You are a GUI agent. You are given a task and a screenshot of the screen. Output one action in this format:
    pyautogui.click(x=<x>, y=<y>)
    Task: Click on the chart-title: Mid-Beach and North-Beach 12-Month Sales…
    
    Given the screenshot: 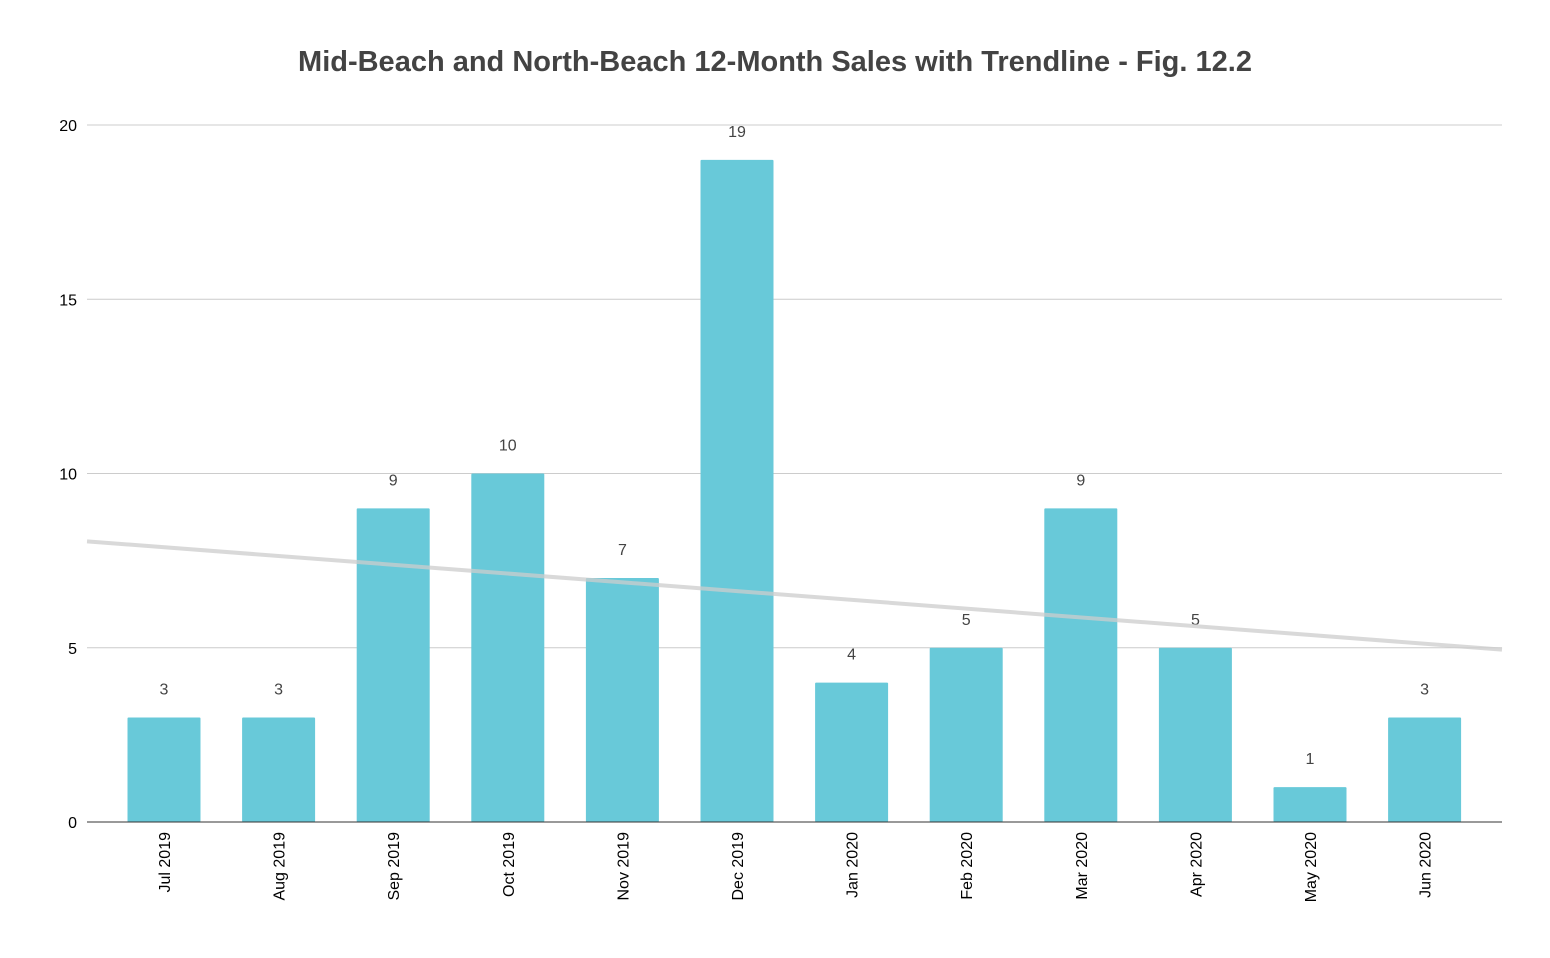 What is the action you would take?
    pyautogui.click(x=775, y=62)
    